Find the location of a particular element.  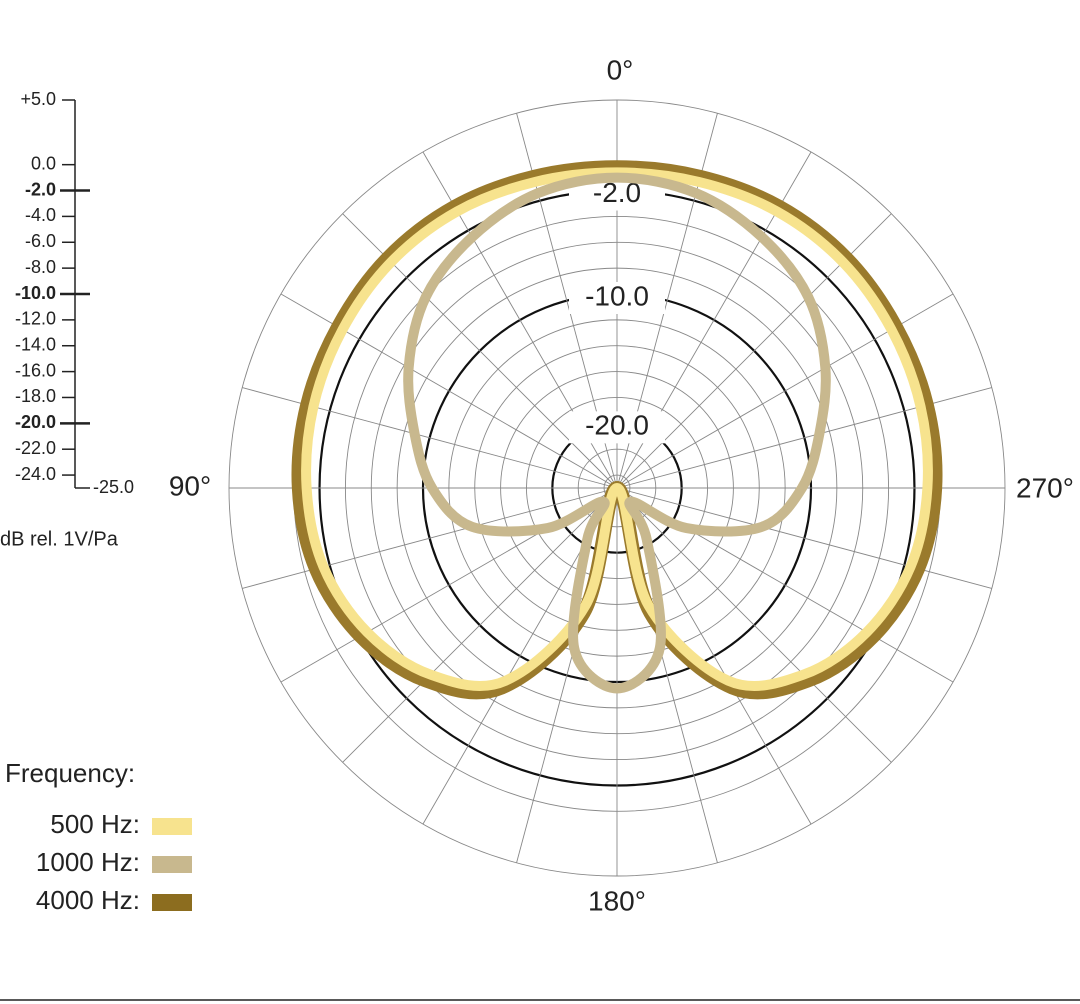

scale-tick-label: -25.0 is located at coordinates (113, 487).